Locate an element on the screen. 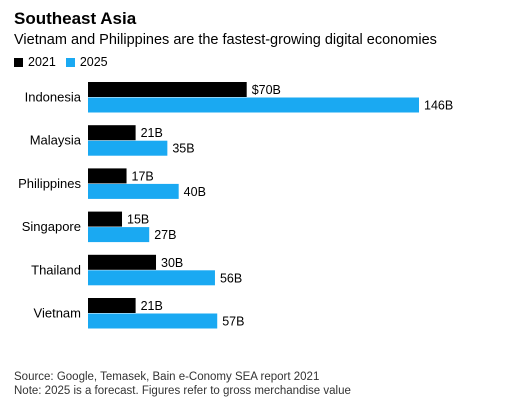 This screenshot has width=511, height=400. bar-2021-singapore is located at coordinates (105, 219).